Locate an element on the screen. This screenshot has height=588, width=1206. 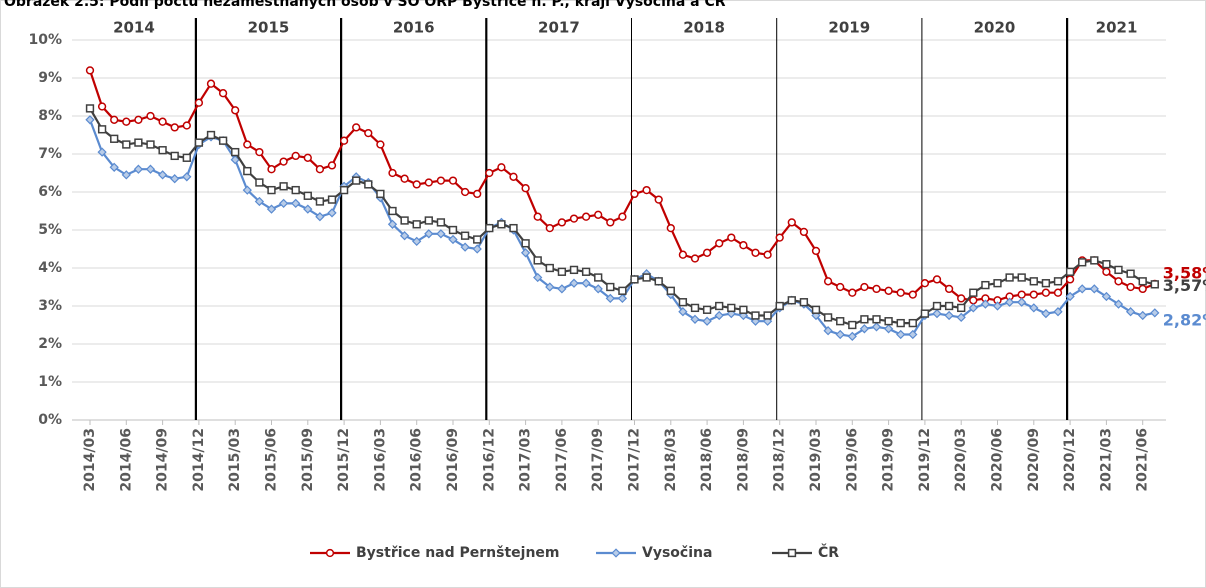
x-tick-label: 2018/06 is located at coordinates (707, 460).